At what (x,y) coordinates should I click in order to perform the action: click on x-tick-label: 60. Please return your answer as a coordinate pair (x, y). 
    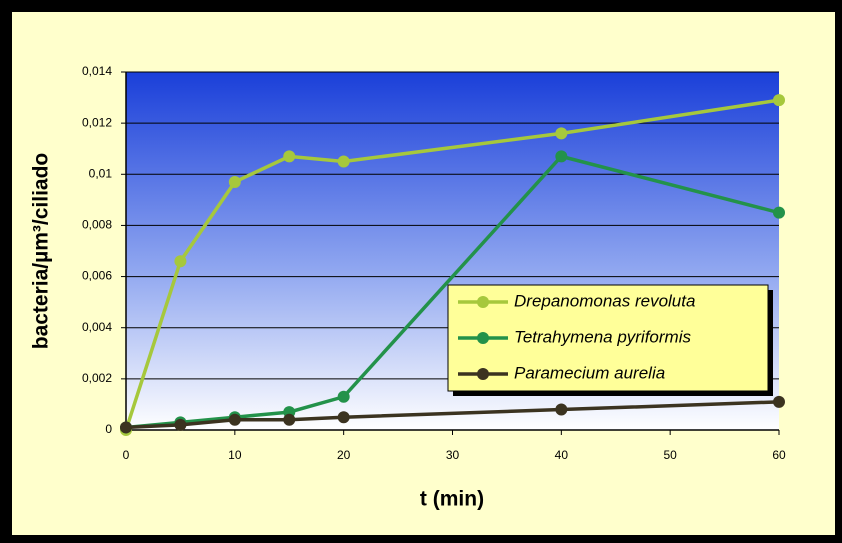
    Looking at the image, I should click on (779, 455).